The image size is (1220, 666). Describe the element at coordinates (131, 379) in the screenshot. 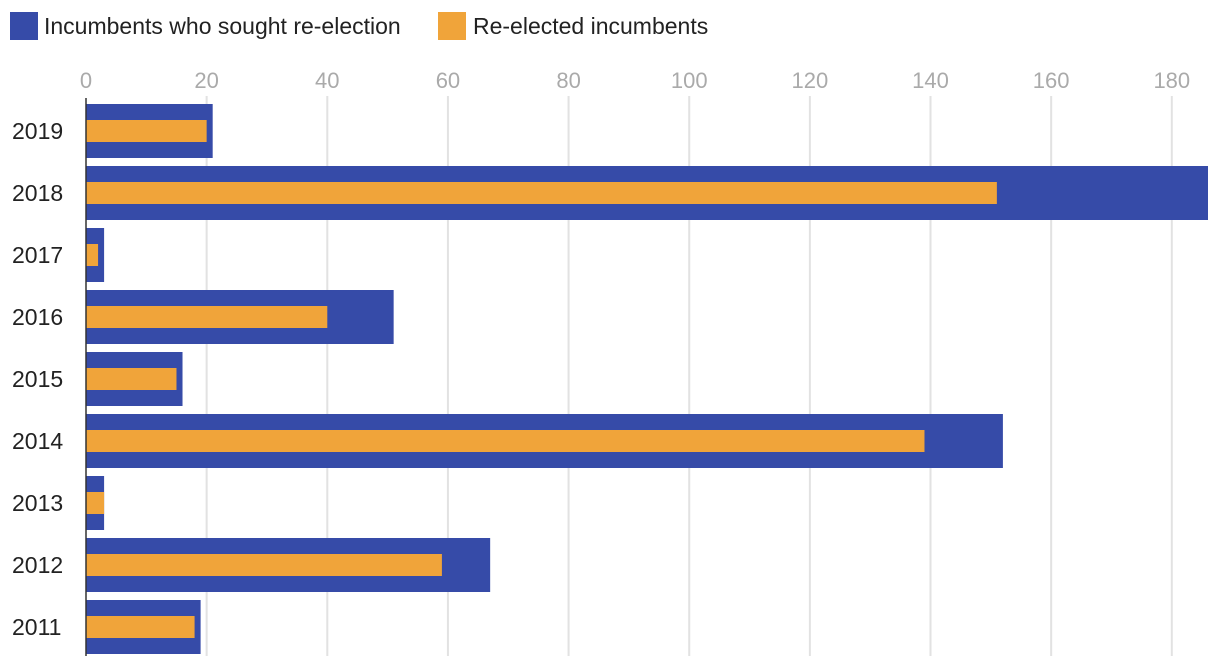

I see `bar-reelected-2015` at that location.